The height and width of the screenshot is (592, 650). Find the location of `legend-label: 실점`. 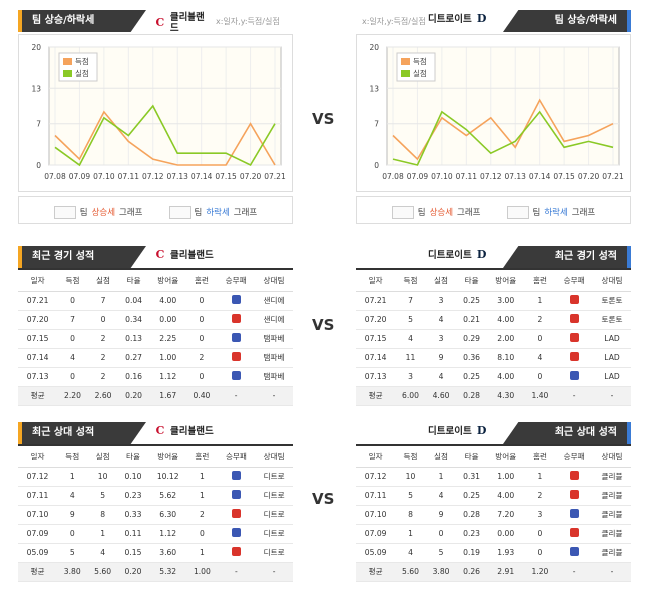

legend-label: 실점 is located at coordinates (82, 73).